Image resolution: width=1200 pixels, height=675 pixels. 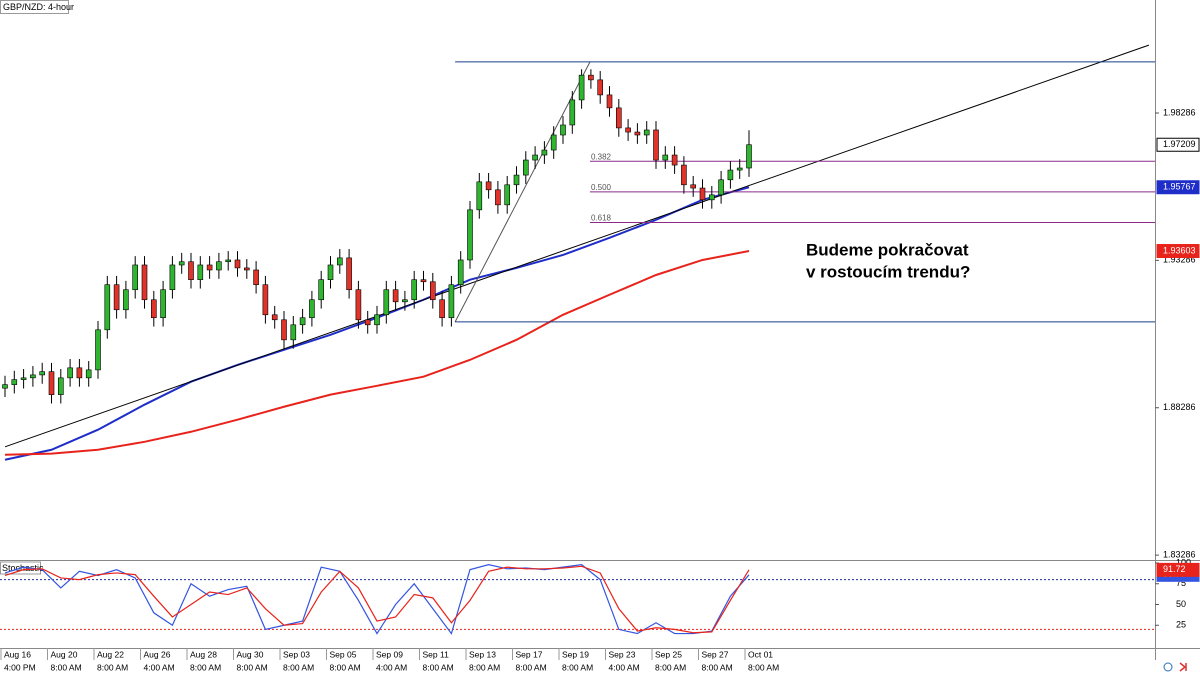 I want to click on fib-label: 0.382, so click(x=601, y=156).